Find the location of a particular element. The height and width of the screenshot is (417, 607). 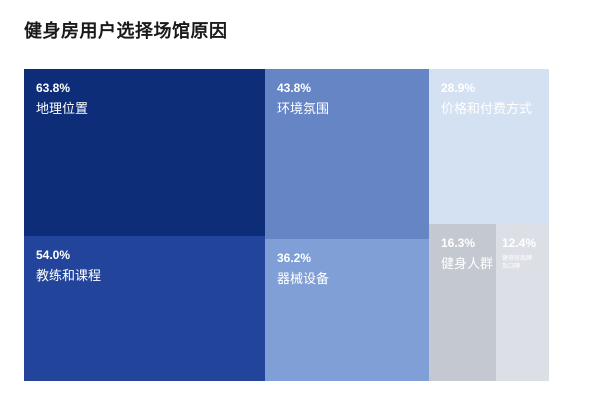

treemap-cell-4: 36.2% 器械设备 is located at coordinates (347, 310).